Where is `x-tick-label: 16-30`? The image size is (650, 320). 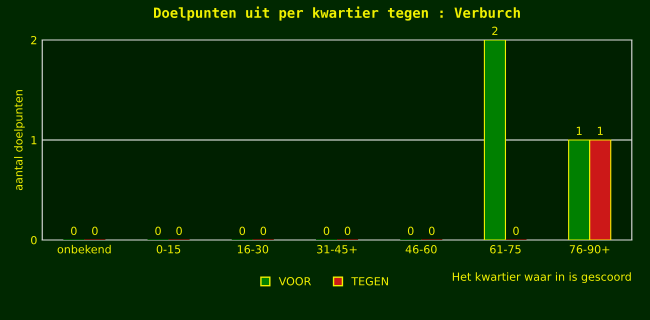
x-tick-label: 16-30 is located at coordinates (253, 249).